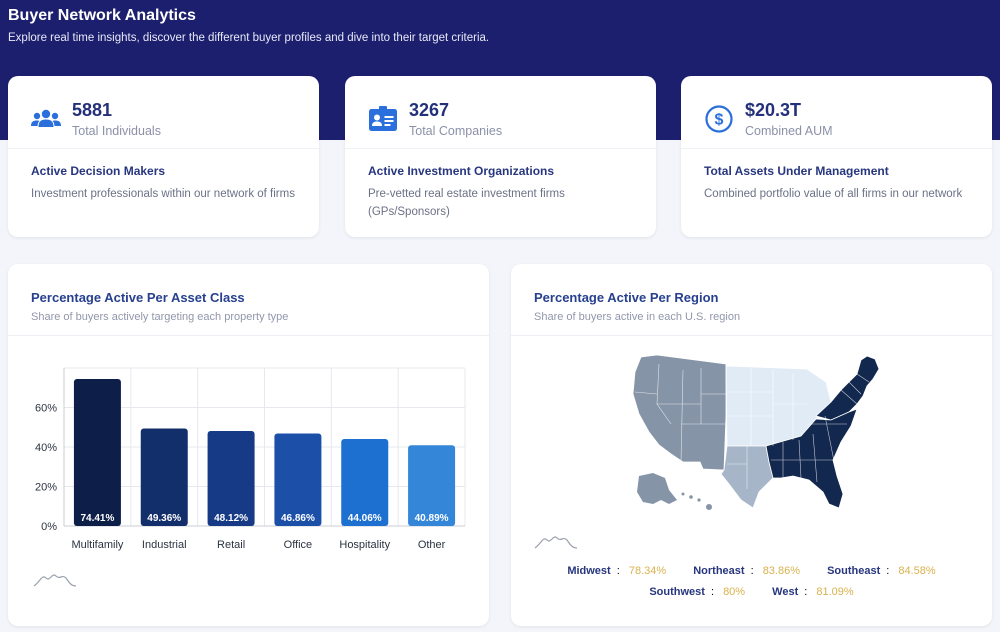 The height and width of the screenshot is (632, 1000). What do you see at coordinates (789, 131) in the screenshot?
I see `stat-label: Combined AUM` at bounding box center [789, 131].